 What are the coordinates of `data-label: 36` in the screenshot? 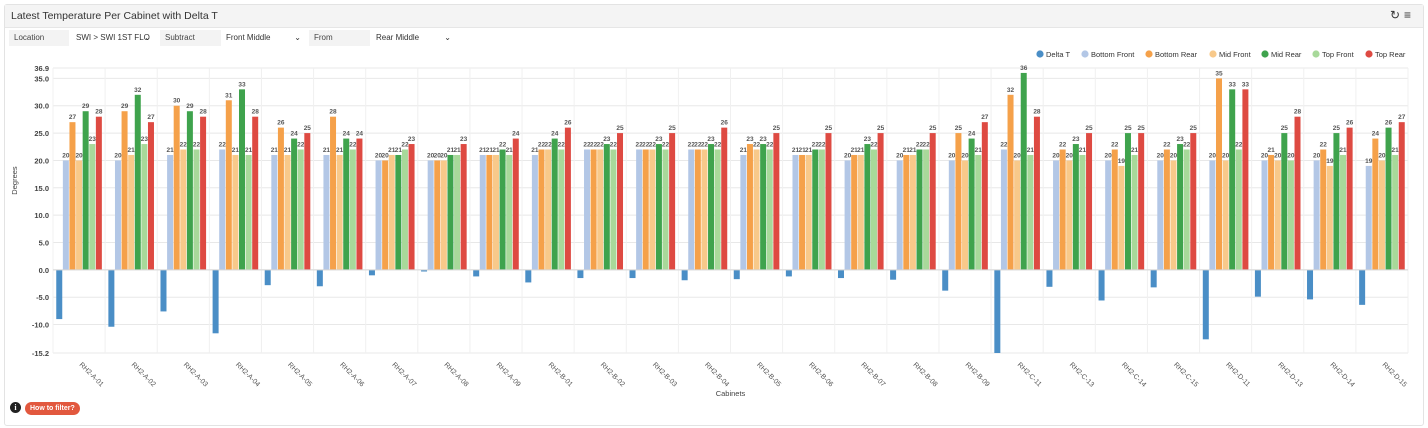 It's located at (1024, 68).